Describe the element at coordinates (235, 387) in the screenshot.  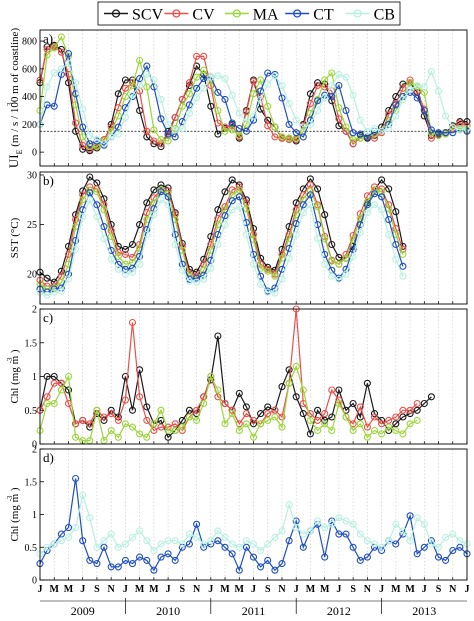
I see `series-line-SCV` at that location.